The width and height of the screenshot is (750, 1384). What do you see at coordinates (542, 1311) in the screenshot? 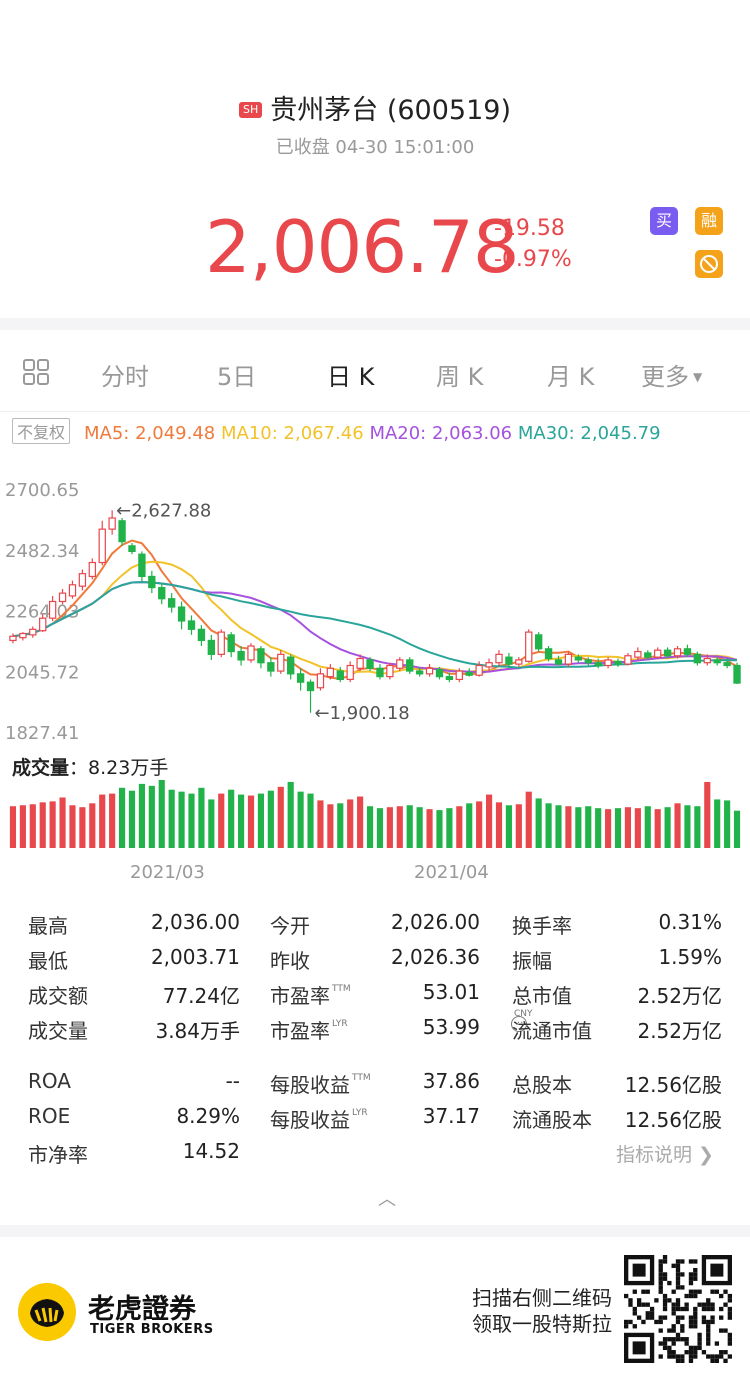
I see `scan-promo-text: 扫描右侧二维码 领取一股特斯拉` at bounding box center [542, 1311].